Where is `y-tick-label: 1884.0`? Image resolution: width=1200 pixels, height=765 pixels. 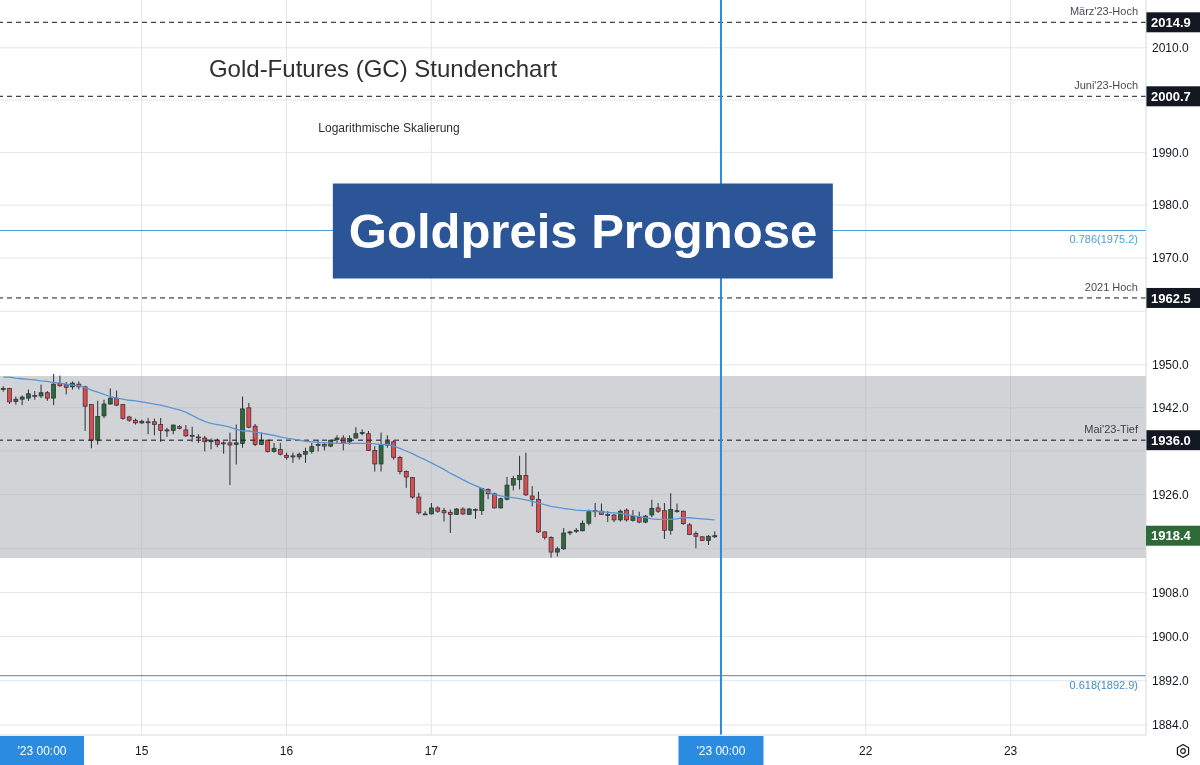
y-tick-label: 1884.0 is located at coordinates (1171, 725).